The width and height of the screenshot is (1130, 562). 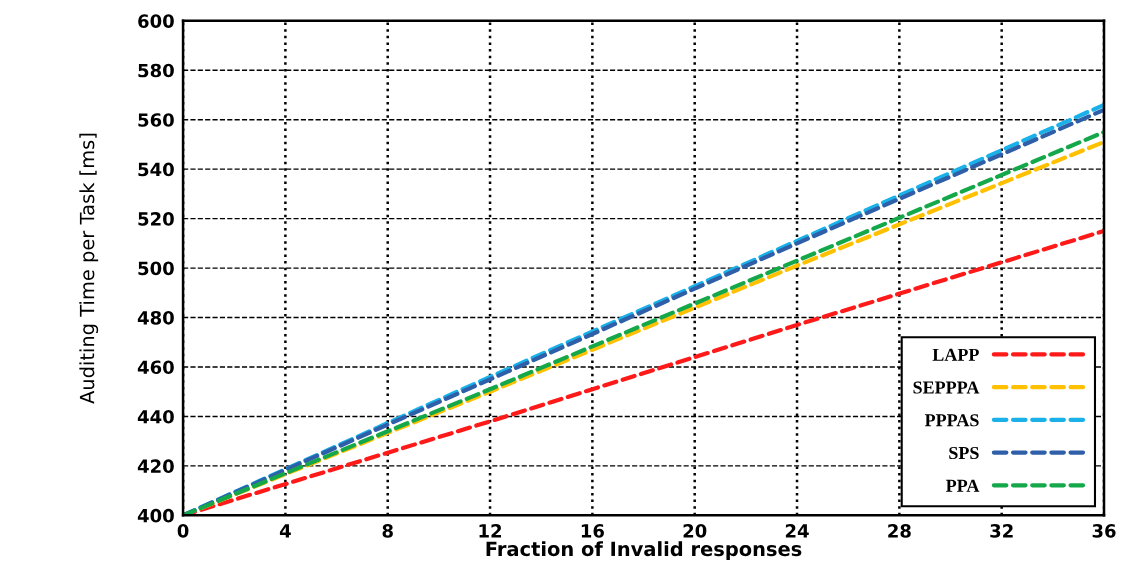 What do you see at coordinates (695, 531) in the screenshot?
I see `x-tick-label: 20` at bounding box center [695, 531].